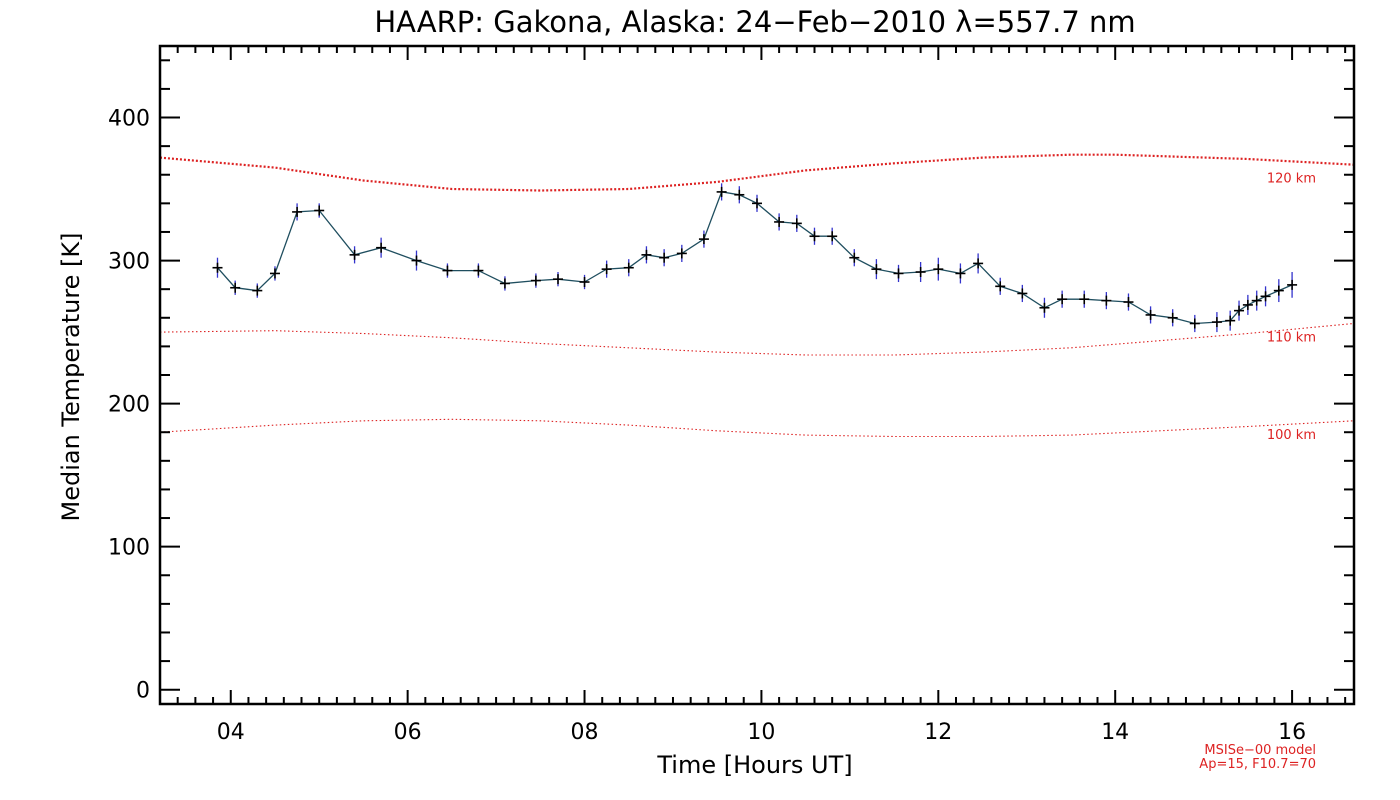  Describe the element at coordinates (1291, 179) in the screenshot. I see `model-curve-label: 120 km` at that location.